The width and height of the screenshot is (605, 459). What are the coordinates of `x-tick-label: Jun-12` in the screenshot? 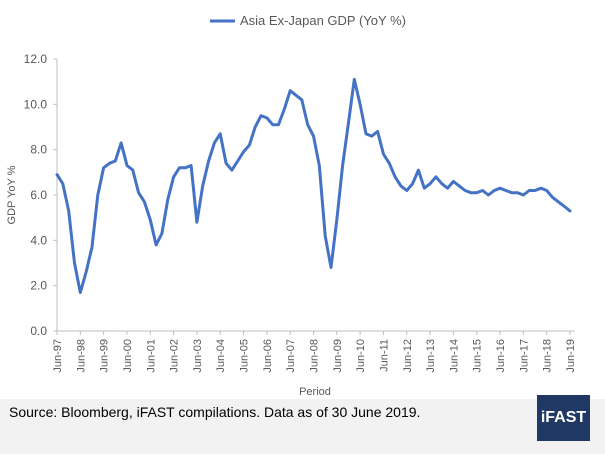 It's located at (408, 356).